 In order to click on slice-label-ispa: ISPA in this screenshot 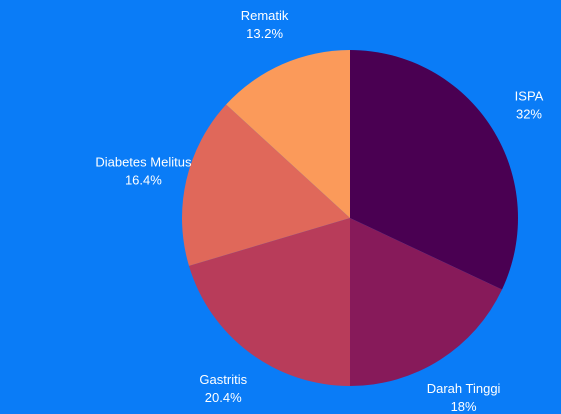, I will do `click(529, 95)`.